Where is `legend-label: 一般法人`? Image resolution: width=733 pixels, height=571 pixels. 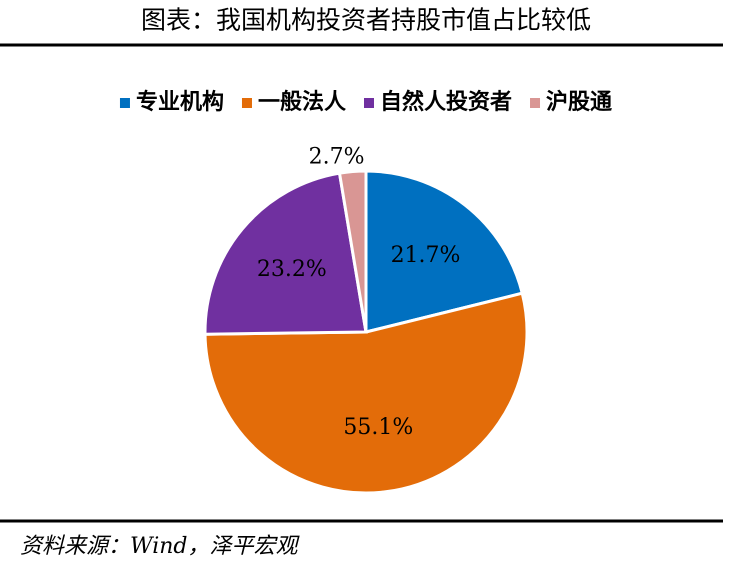
legend-label: 一般法人 is located at coordinates (302, 102).